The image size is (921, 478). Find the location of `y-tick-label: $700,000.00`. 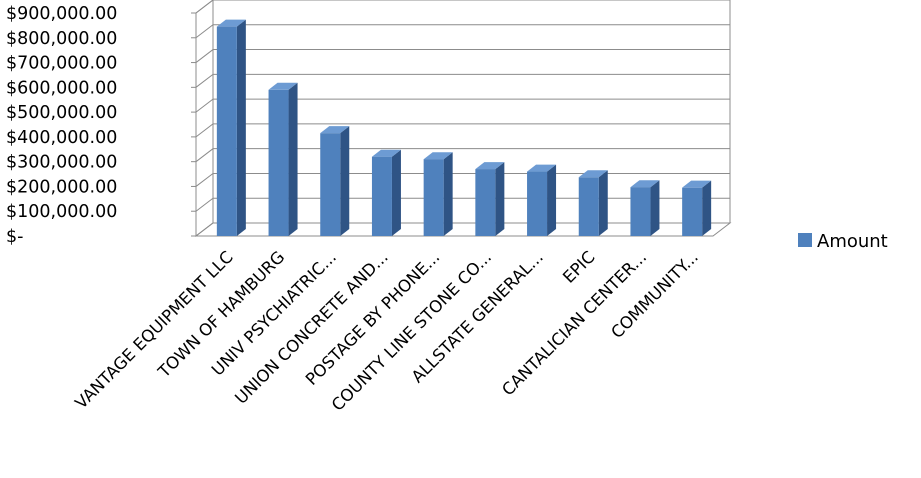

y-tick-label: $700,000.00 is located at coordinates (61, 64).